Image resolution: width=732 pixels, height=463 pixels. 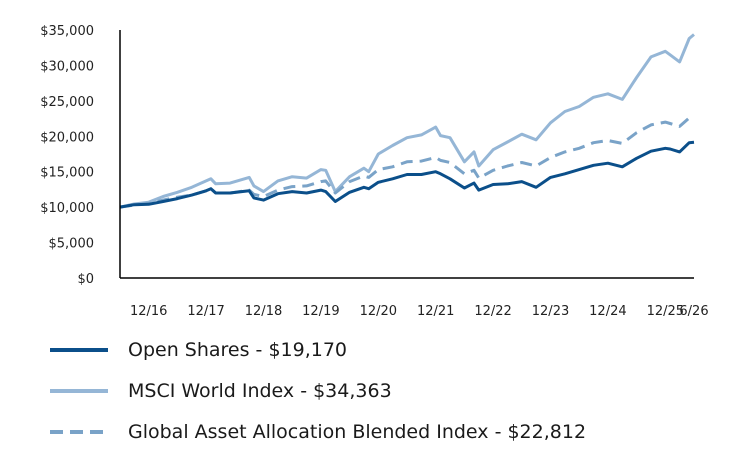 What do you see at coordinates (67, 66) in the screenshot?
I see `y-tick-label: $30,000` at bounding box center [67, 66].